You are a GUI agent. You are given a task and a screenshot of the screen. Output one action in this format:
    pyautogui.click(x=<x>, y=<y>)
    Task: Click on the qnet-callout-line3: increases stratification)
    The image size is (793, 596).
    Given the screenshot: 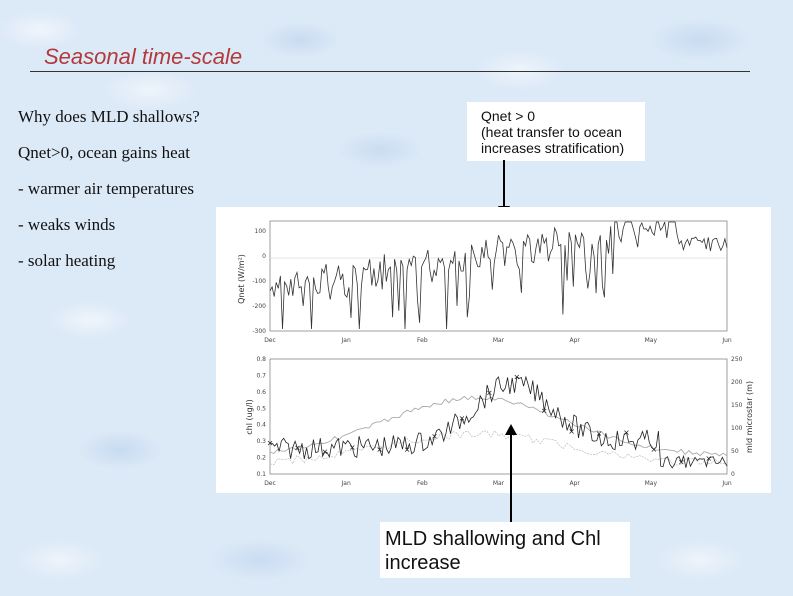 What is the action you would take?
    pyautogui.click(x=553, y=148)
    